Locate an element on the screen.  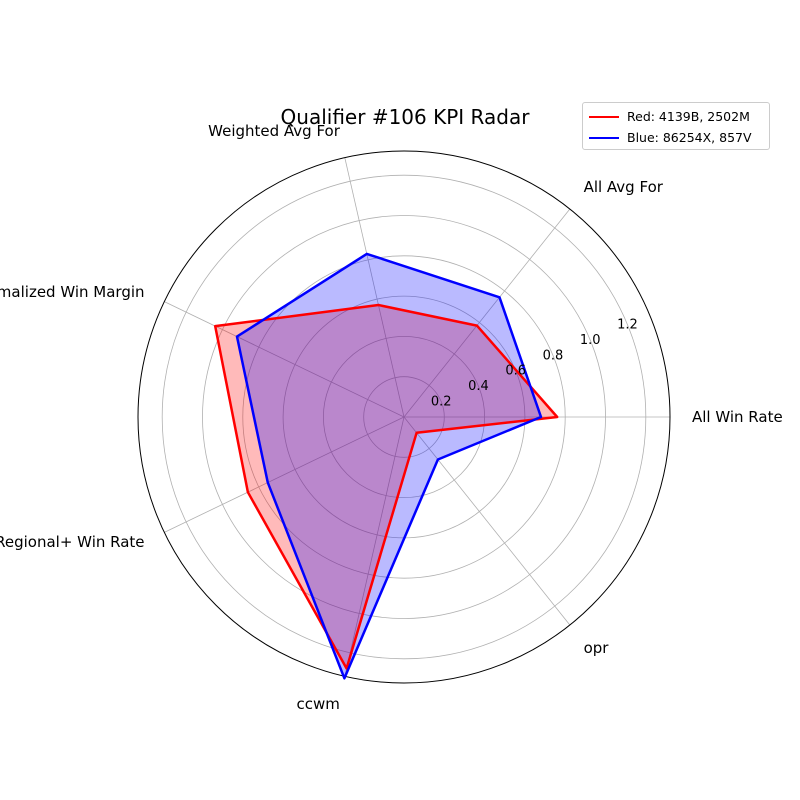
axis-label-4: Regional+ Win Rate is located at coordinates (72, 542).